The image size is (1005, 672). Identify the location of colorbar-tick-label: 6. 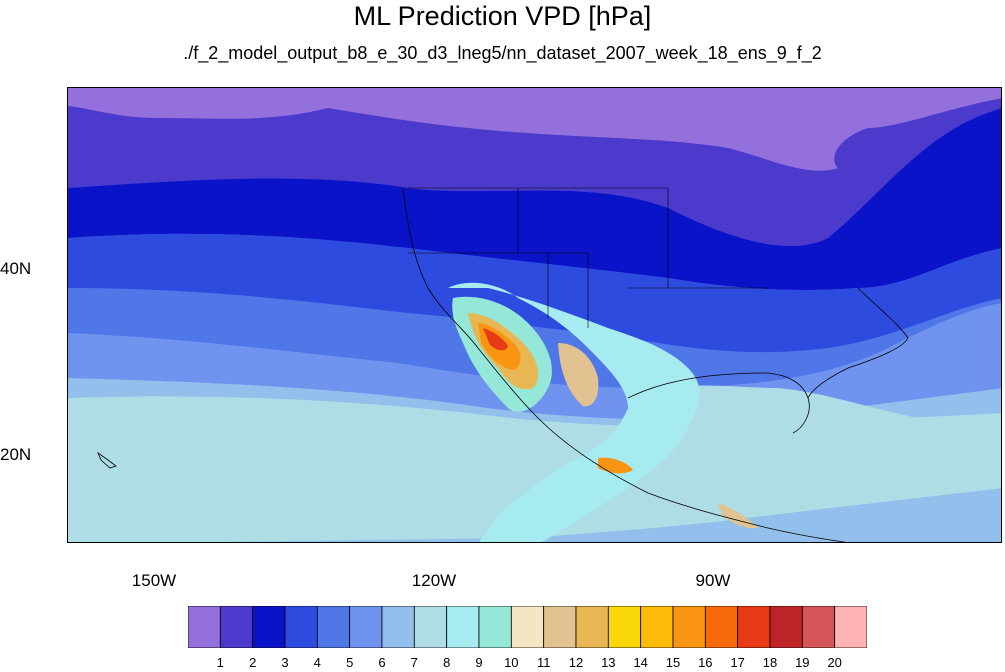
(382, 662).